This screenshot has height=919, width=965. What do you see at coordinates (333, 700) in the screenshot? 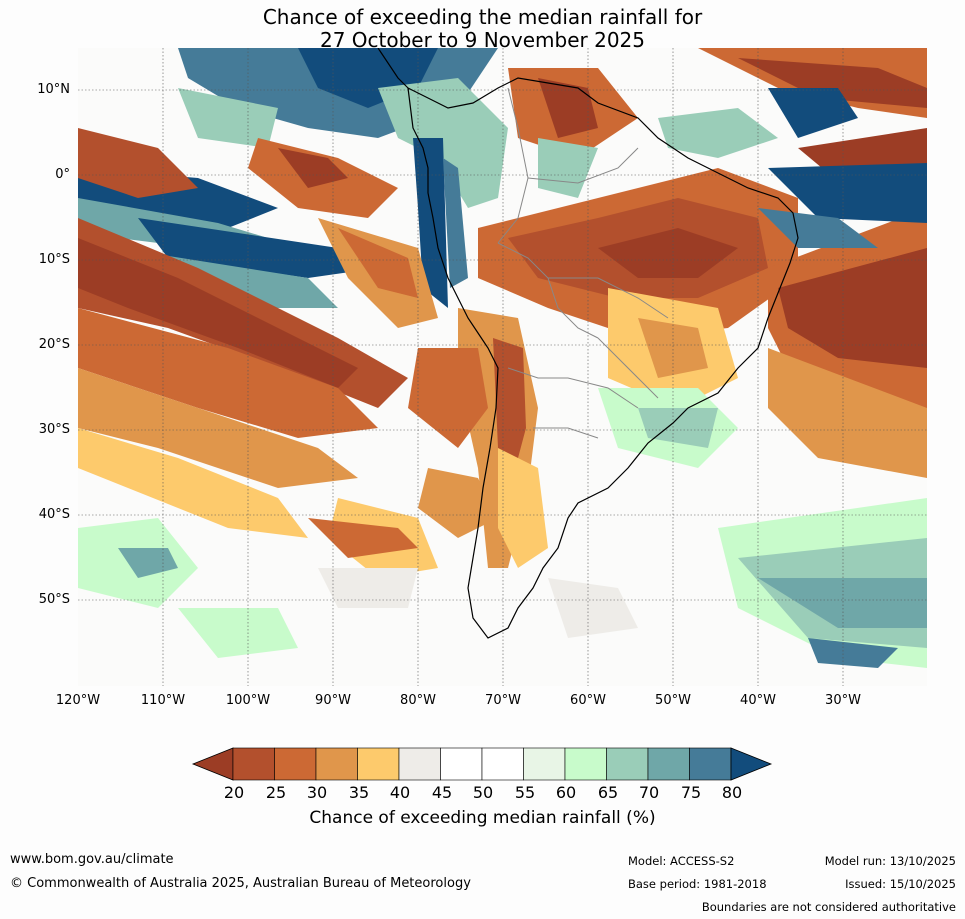
I see `lon-label-90w: 90°W` at bounding box center [333, 700].